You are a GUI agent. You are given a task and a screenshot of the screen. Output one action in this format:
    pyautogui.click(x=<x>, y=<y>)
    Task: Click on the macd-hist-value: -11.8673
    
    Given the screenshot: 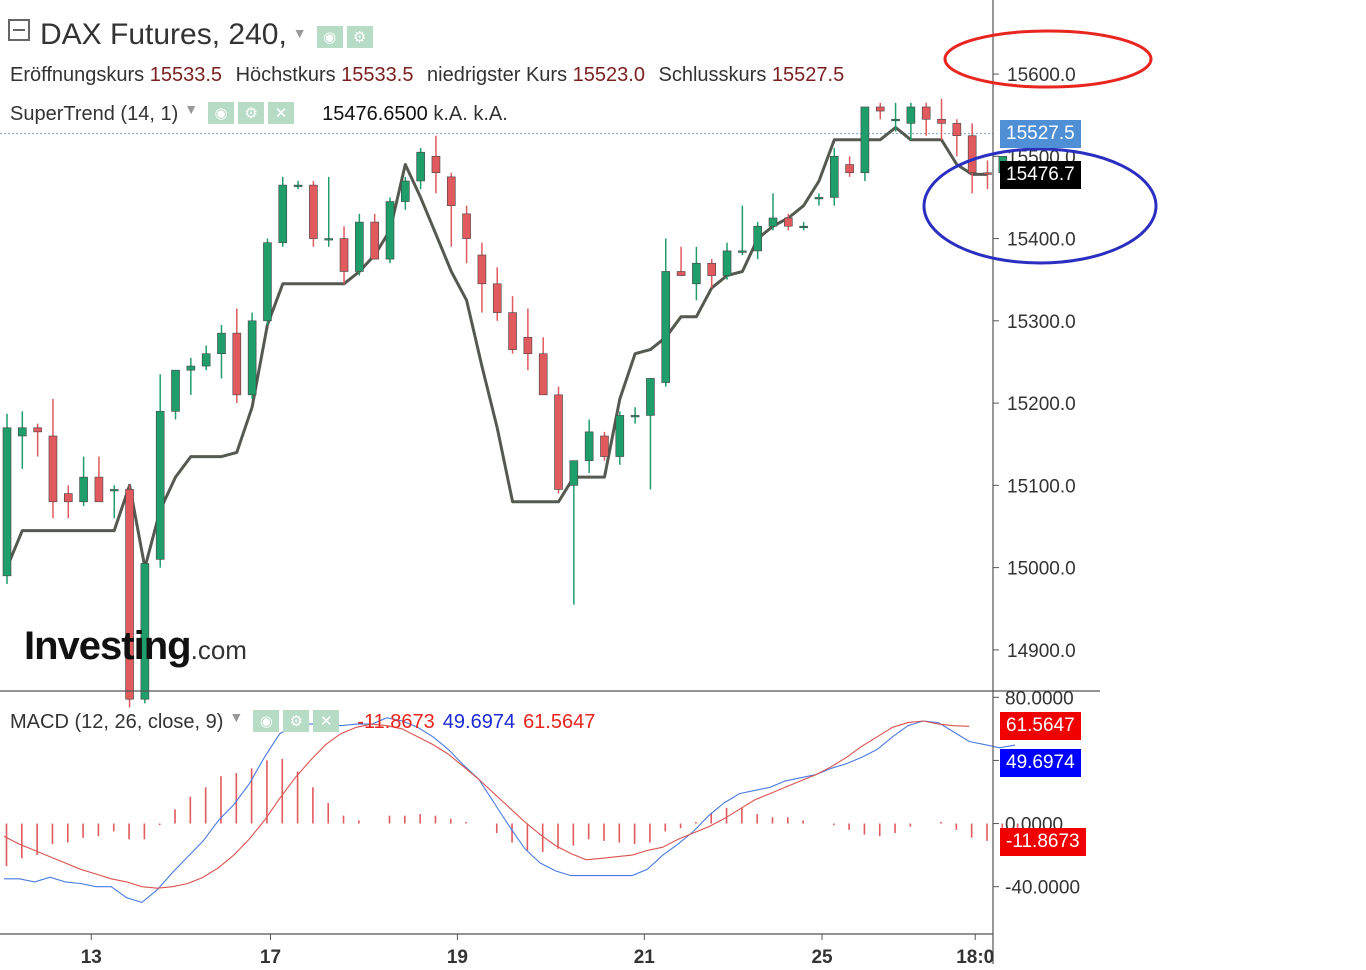 What is the action you would take?
    pyautogui.click(x=396, y=722)
    